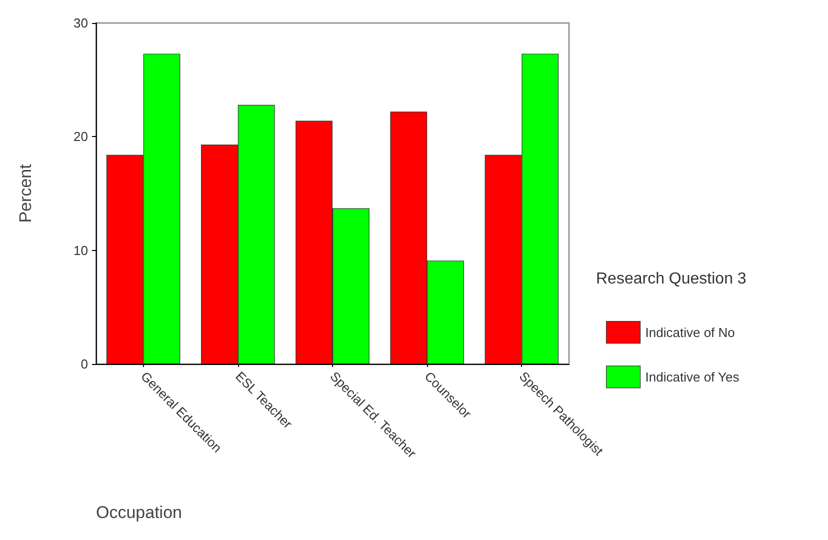 The width and height of the screenshot is (828, 540). I want to click on y-tick-label: 0, so click(84, 364).